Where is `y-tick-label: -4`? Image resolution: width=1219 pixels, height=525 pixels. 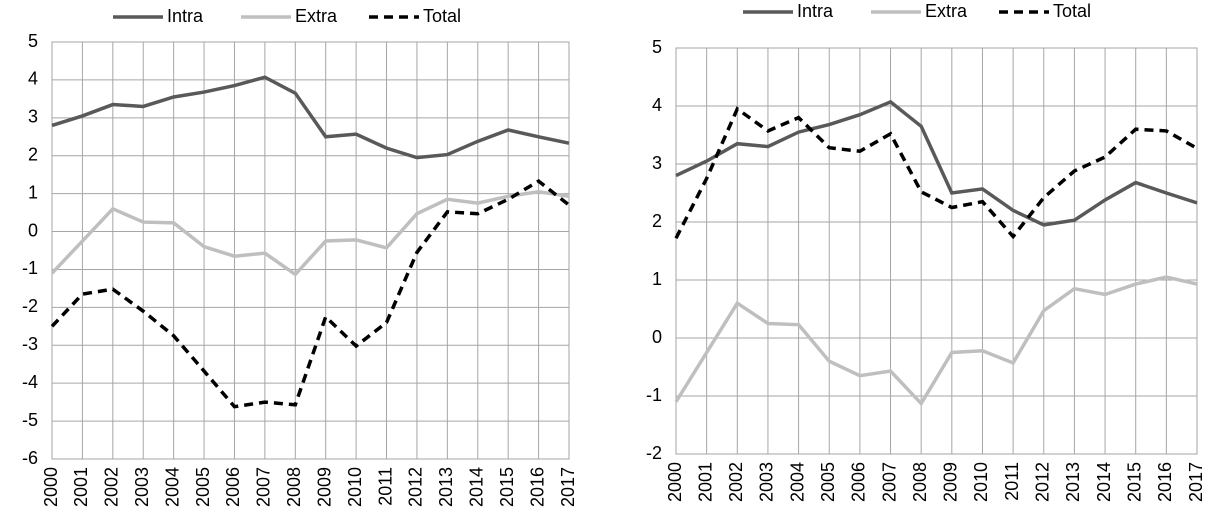
y-tick-label: -4 is located at coordinates (30, 382).